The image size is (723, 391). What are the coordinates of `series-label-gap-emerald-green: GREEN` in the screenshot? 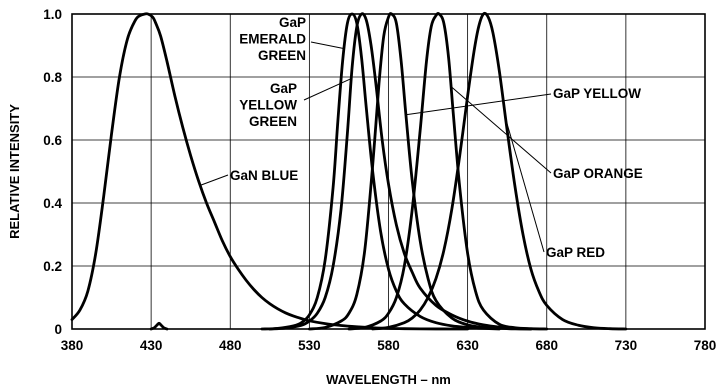 It's located at (282, 55).